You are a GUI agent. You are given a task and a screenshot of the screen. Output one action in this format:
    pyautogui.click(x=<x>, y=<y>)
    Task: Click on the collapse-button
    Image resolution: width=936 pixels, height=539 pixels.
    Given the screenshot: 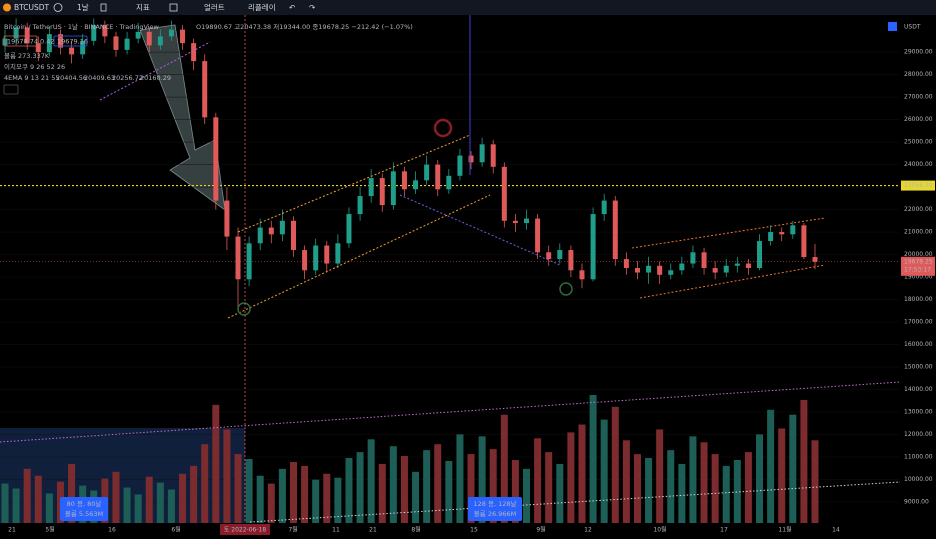 What is the action you would take?
    pyautogui.click(x=11, y=89)
    